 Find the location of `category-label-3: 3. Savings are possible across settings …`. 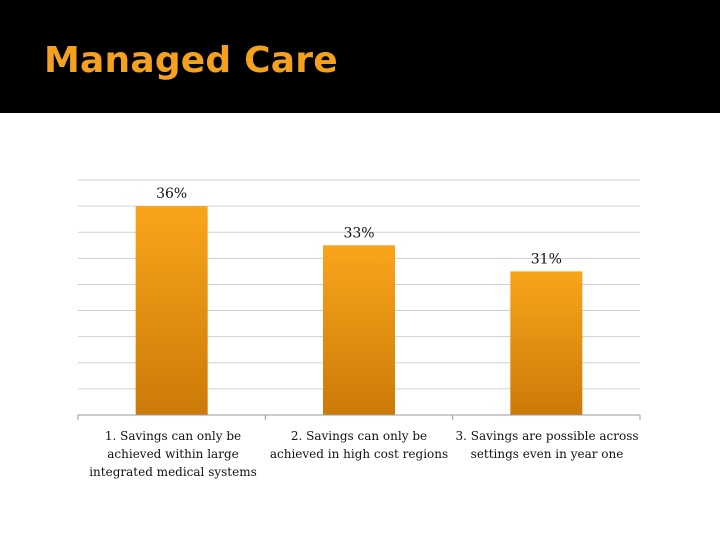

category-label-3: 3. Savings are possible across settings … is located at coordinates (547, 445).